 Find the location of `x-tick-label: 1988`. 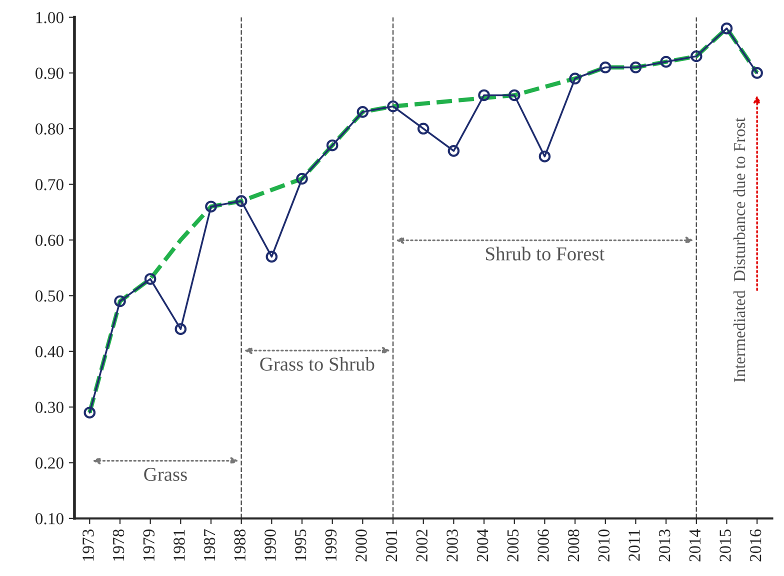

x-tick-label: 1988 is located at coordinates (240, 545).